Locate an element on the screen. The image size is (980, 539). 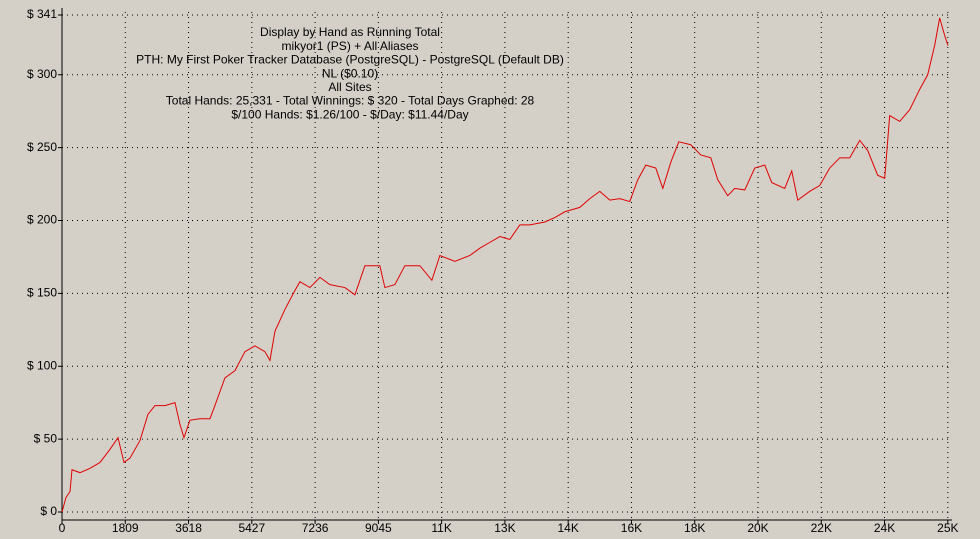
annotation: mikyor1 (PS) + All Aliases is located at coordinates (349, 46).